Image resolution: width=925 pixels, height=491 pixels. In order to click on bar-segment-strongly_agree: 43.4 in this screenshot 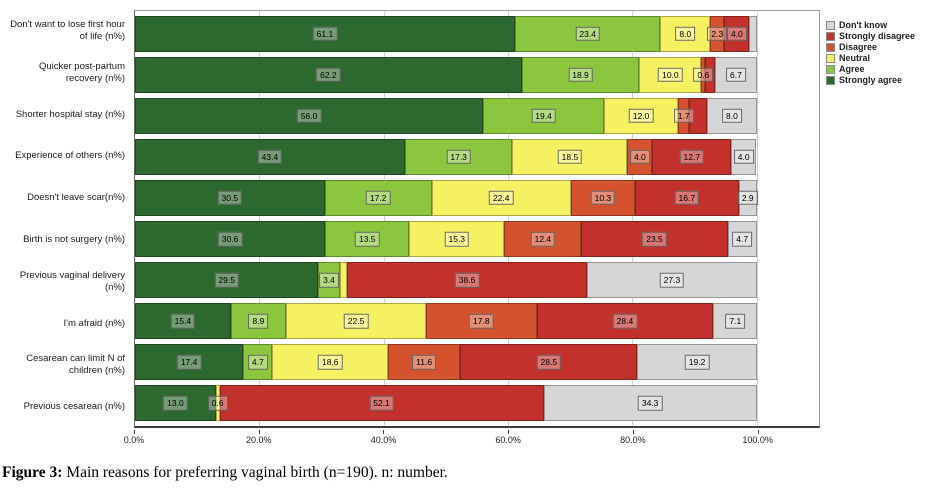, I will do `click(270, 156)`.